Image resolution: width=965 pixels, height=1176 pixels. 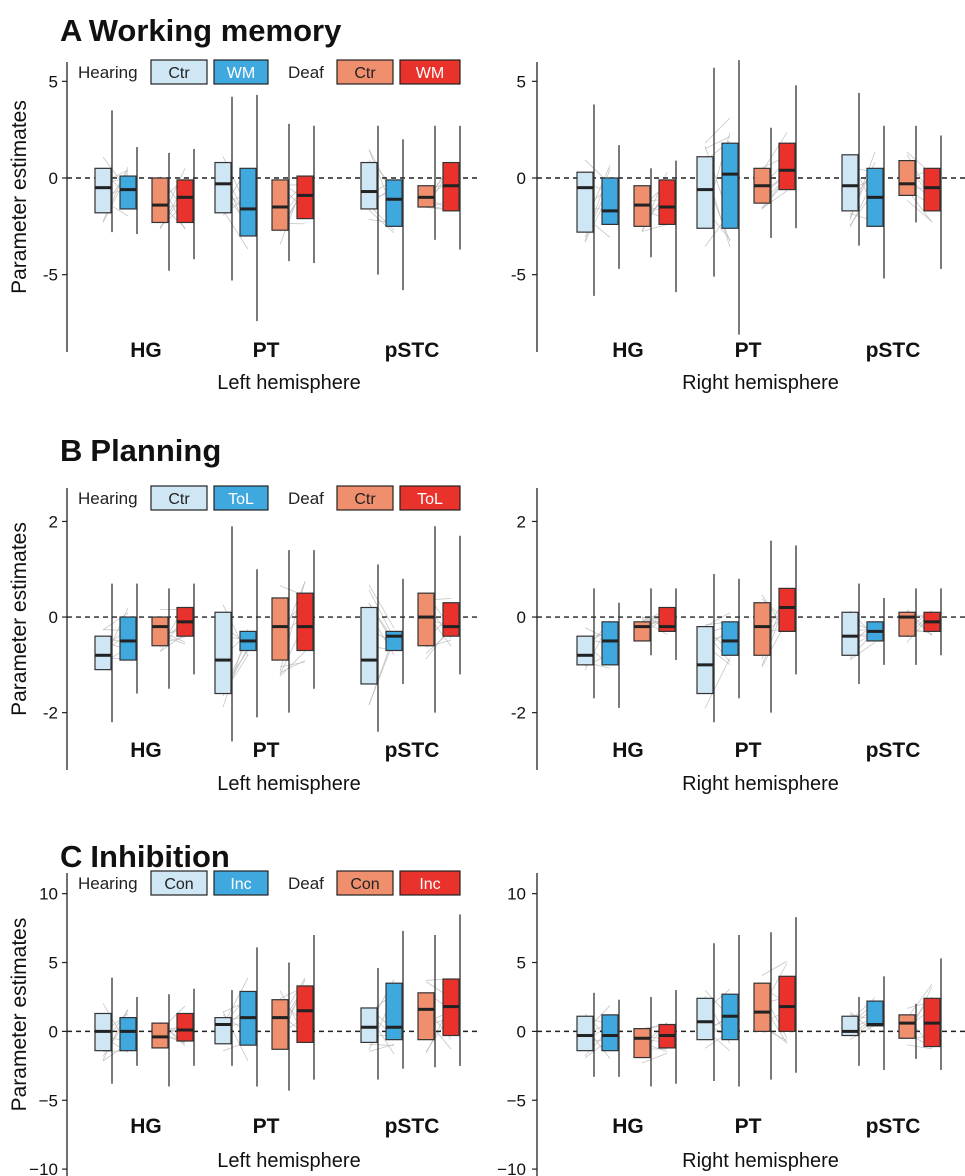 I want to click on panel-title-text: Inhibition, so click(x=159, y=856).